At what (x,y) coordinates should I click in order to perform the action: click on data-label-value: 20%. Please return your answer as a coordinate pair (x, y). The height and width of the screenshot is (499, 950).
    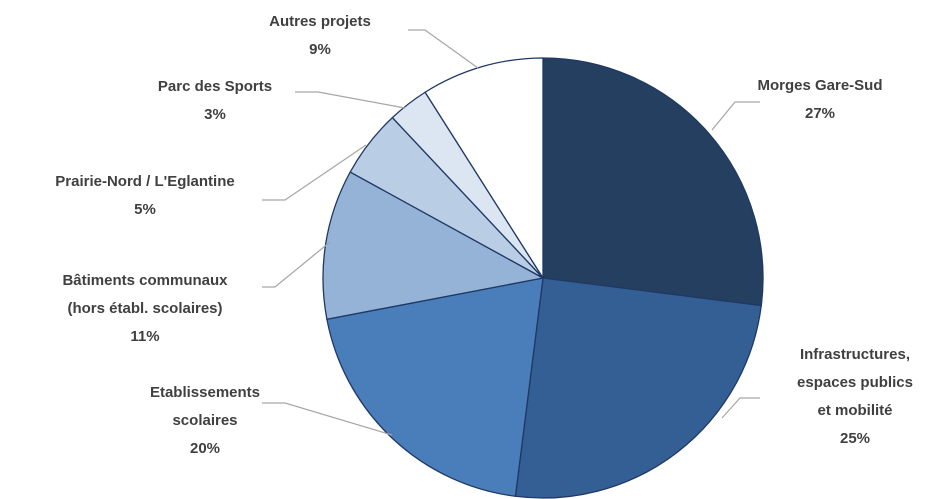
    Looking at the image, I should click on (205, 448).